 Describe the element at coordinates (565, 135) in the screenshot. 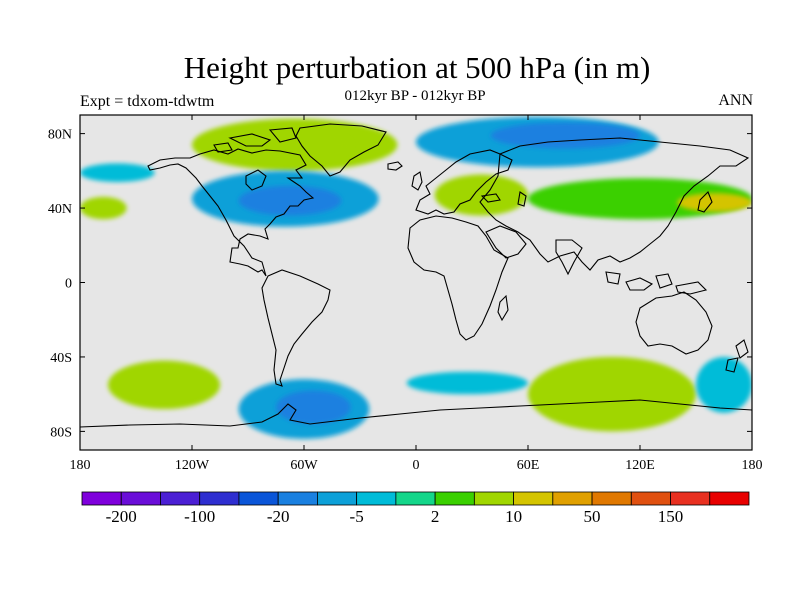

I see `anomaly-siberia-low-core` at that location.